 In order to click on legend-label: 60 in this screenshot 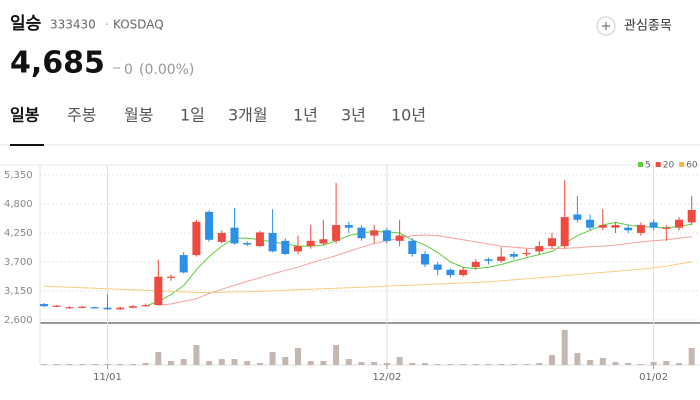, I will do `click(692, 166)`.